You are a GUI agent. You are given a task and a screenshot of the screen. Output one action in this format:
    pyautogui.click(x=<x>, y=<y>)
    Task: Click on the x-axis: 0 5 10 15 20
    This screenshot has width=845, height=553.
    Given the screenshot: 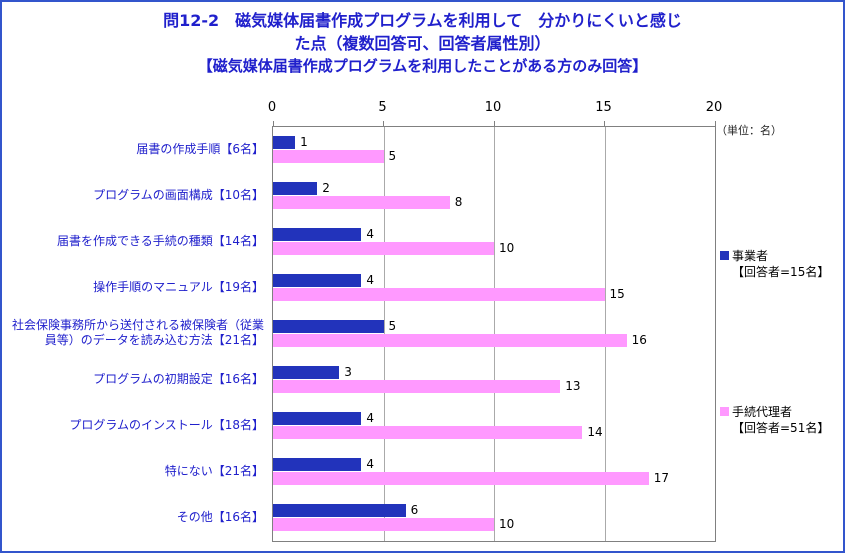 What is the action you would take?
    pyautogui.click(x=495, y=108)
    